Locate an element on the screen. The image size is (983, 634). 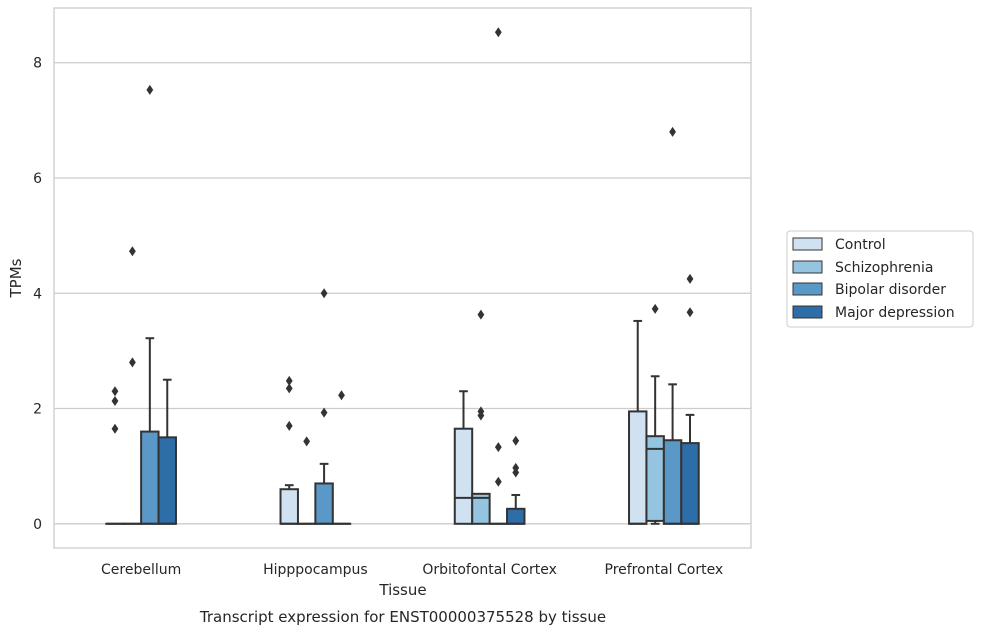
box-control-orbitofontal-cortex is located at coordinates (463, 457).